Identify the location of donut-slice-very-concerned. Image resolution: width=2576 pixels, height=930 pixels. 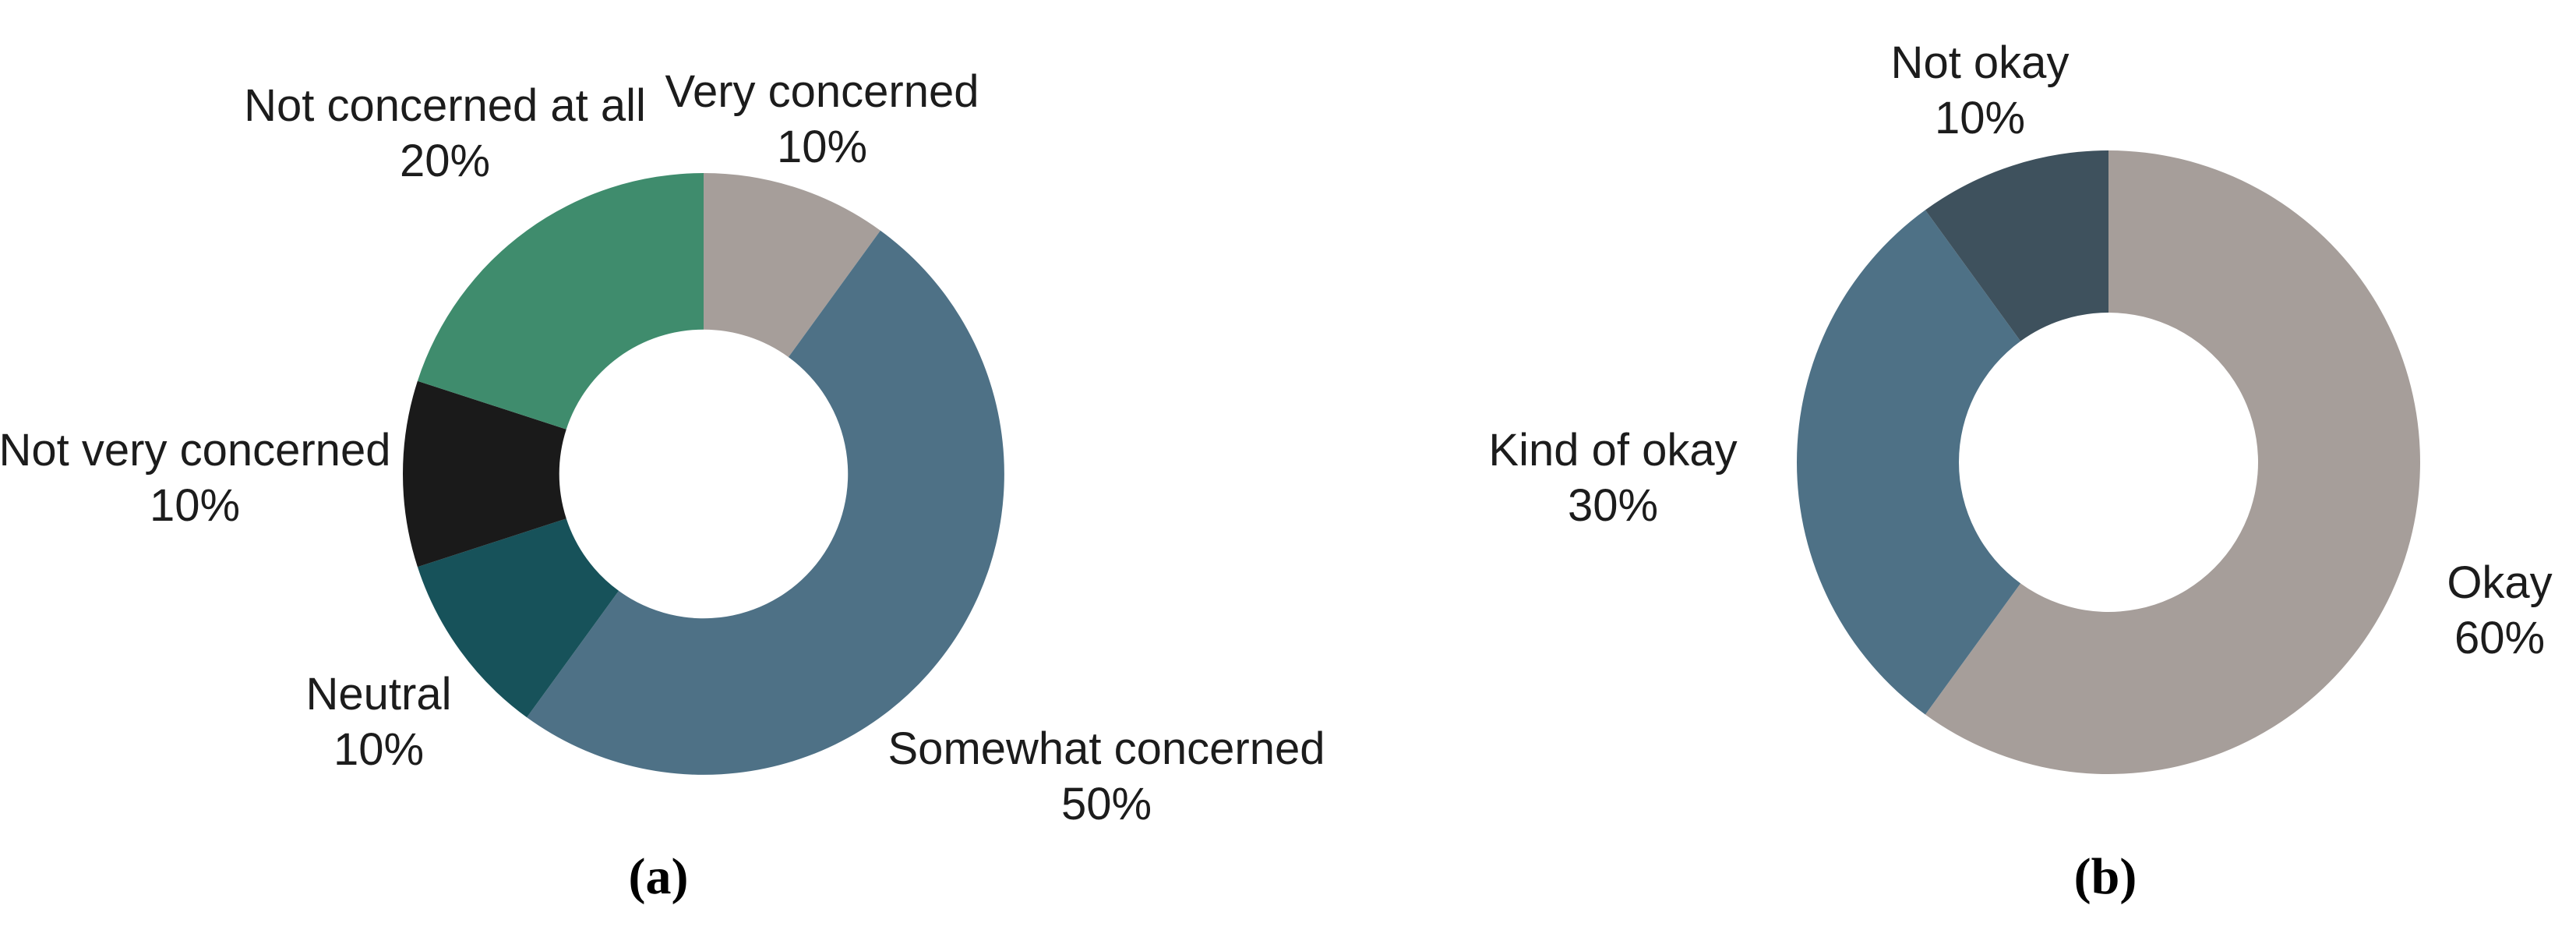
(792, 265).